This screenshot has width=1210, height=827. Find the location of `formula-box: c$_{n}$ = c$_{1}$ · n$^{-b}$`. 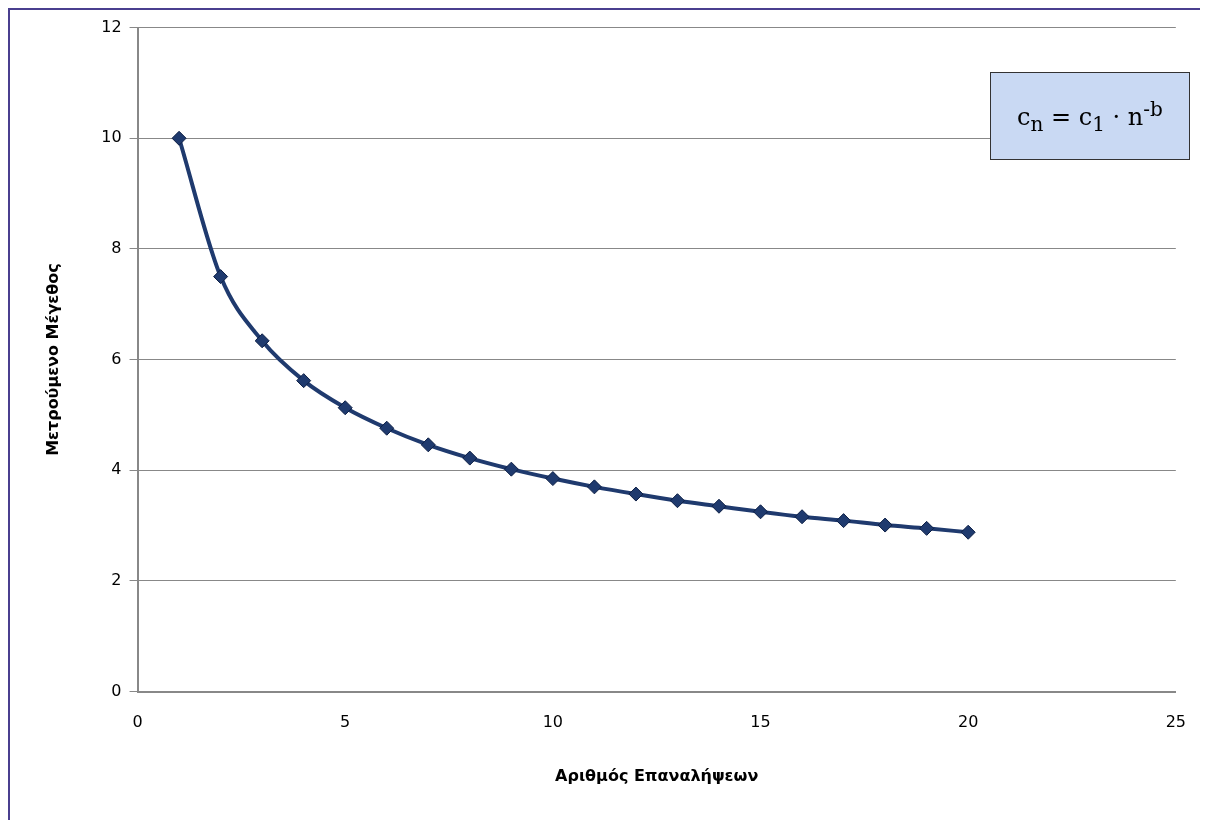

formula-box: c$_{n}$ = c$_{1}$ · n$^{-b}$ is located at coordinates (1090, 116).